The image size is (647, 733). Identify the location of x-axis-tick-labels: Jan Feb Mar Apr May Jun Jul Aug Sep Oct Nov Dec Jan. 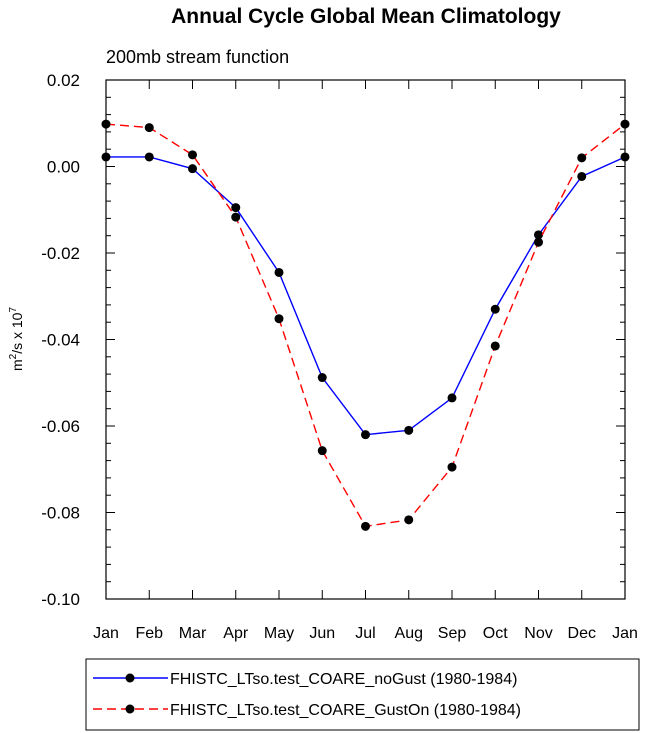
(365, 633).